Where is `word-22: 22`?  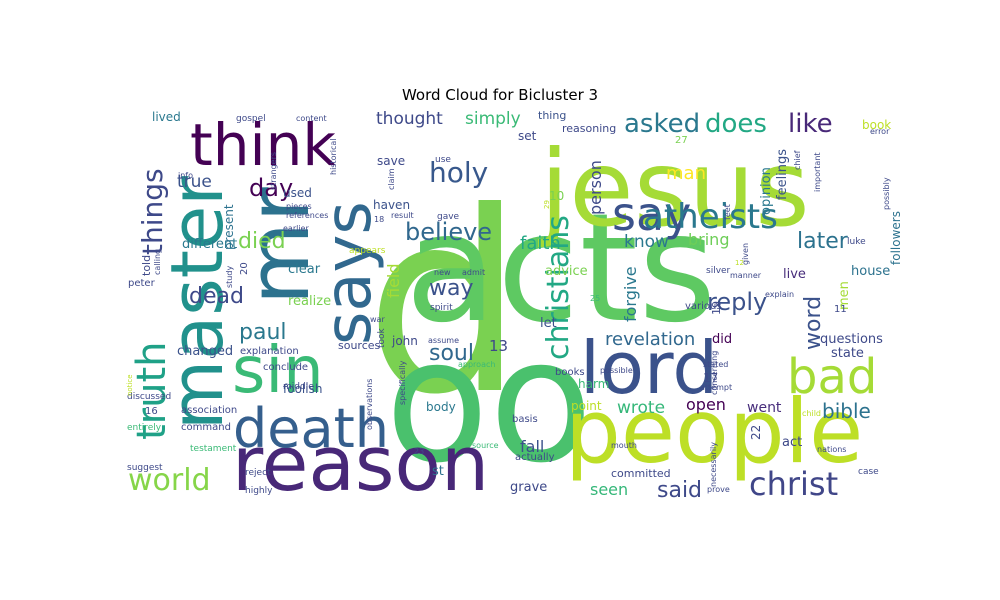 word-22: 22 is located at coordinates (756, 432).